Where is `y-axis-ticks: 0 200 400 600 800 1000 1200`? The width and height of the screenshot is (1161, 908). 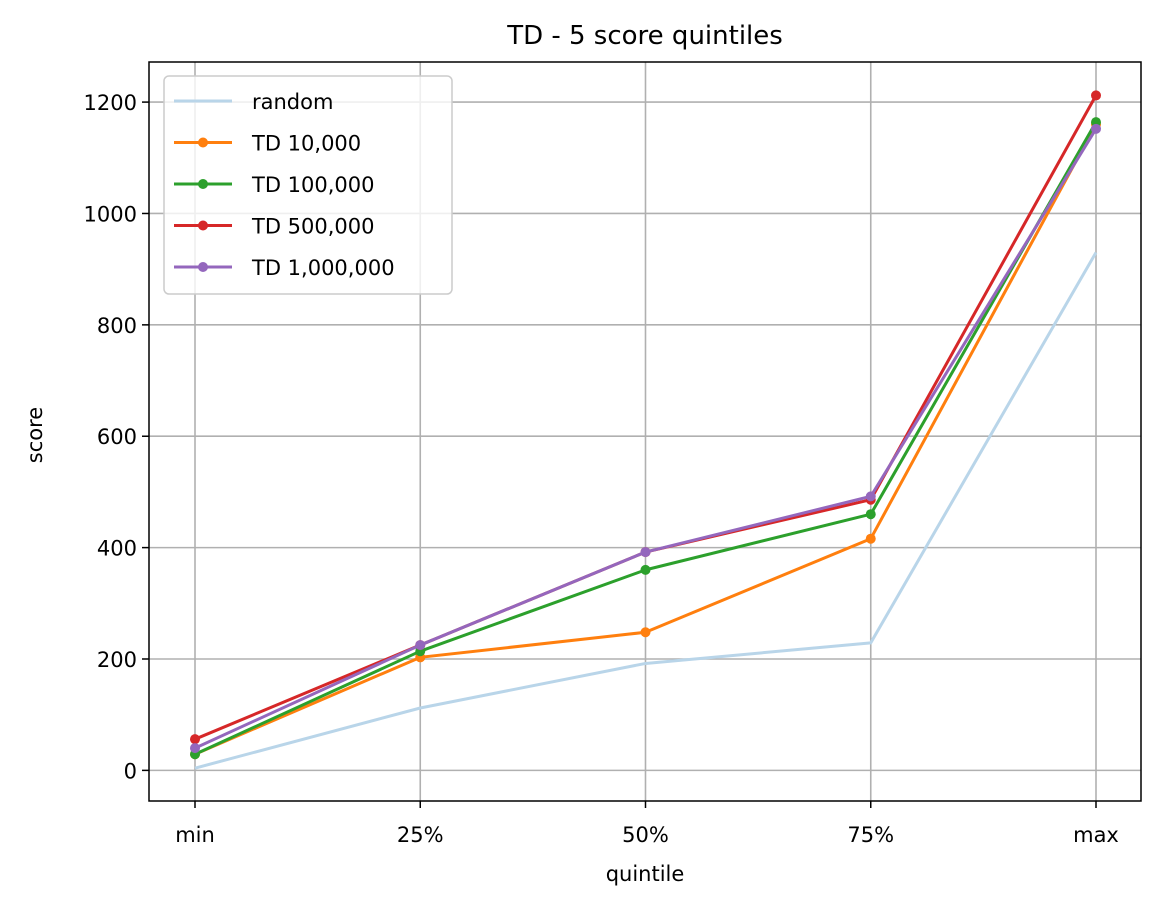
y-axis-ticks: 0 200 400 600 800 1000 1200 is located at coordinates (116, 437).